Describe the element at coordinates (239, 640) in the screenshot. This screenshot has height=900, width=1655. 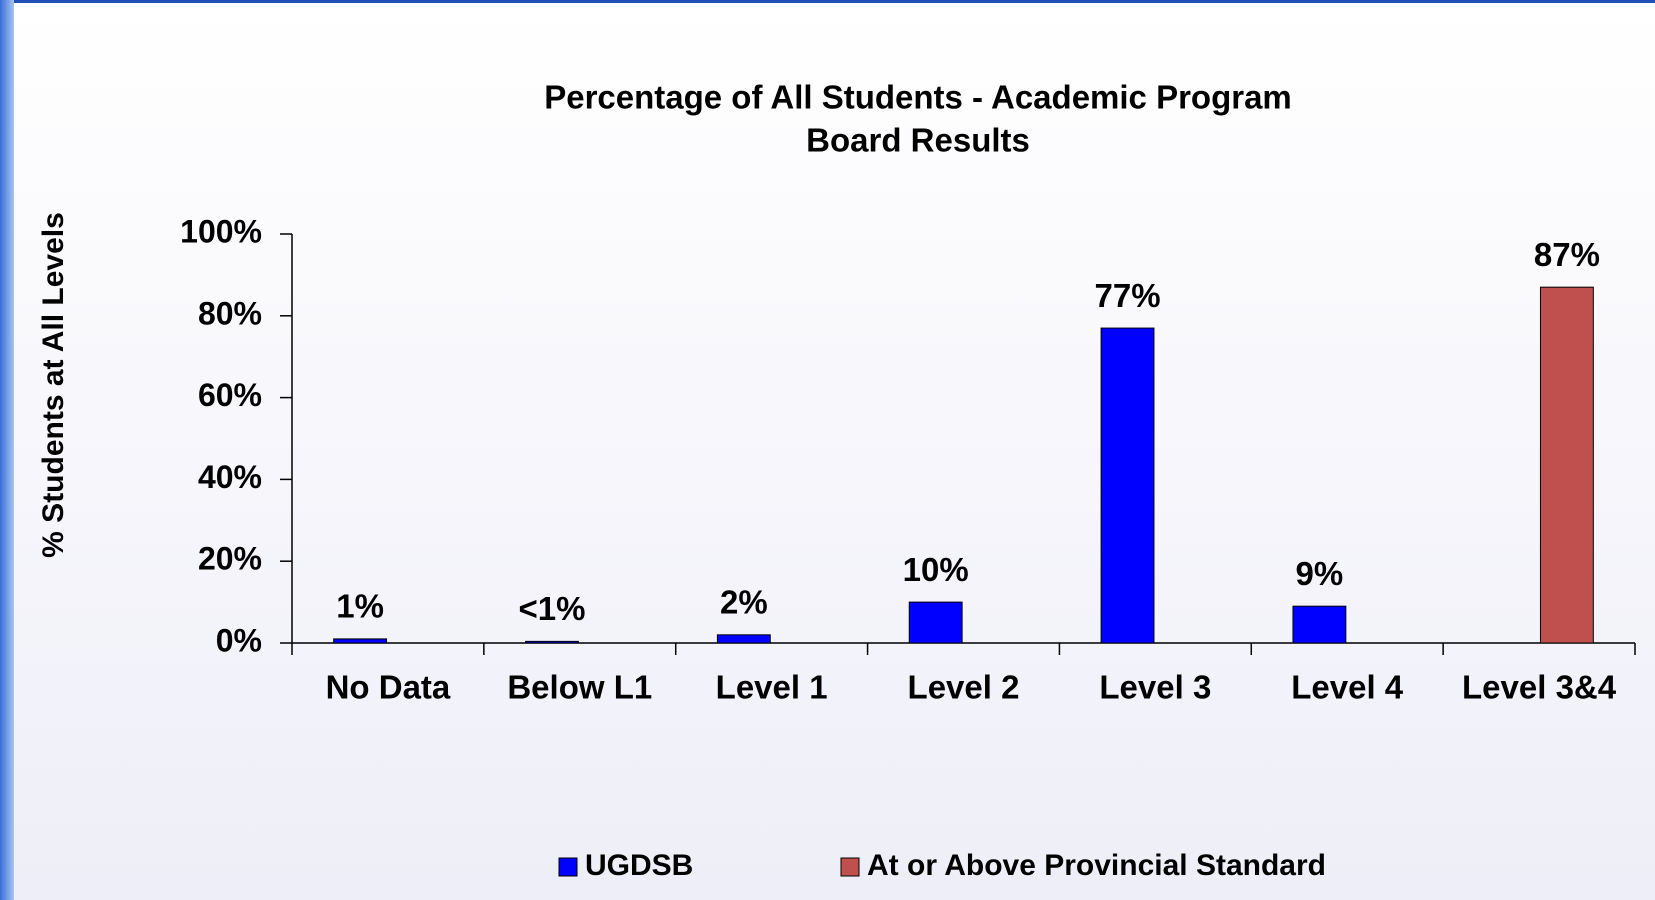
I see `y-tick-label: 0%` at that location.